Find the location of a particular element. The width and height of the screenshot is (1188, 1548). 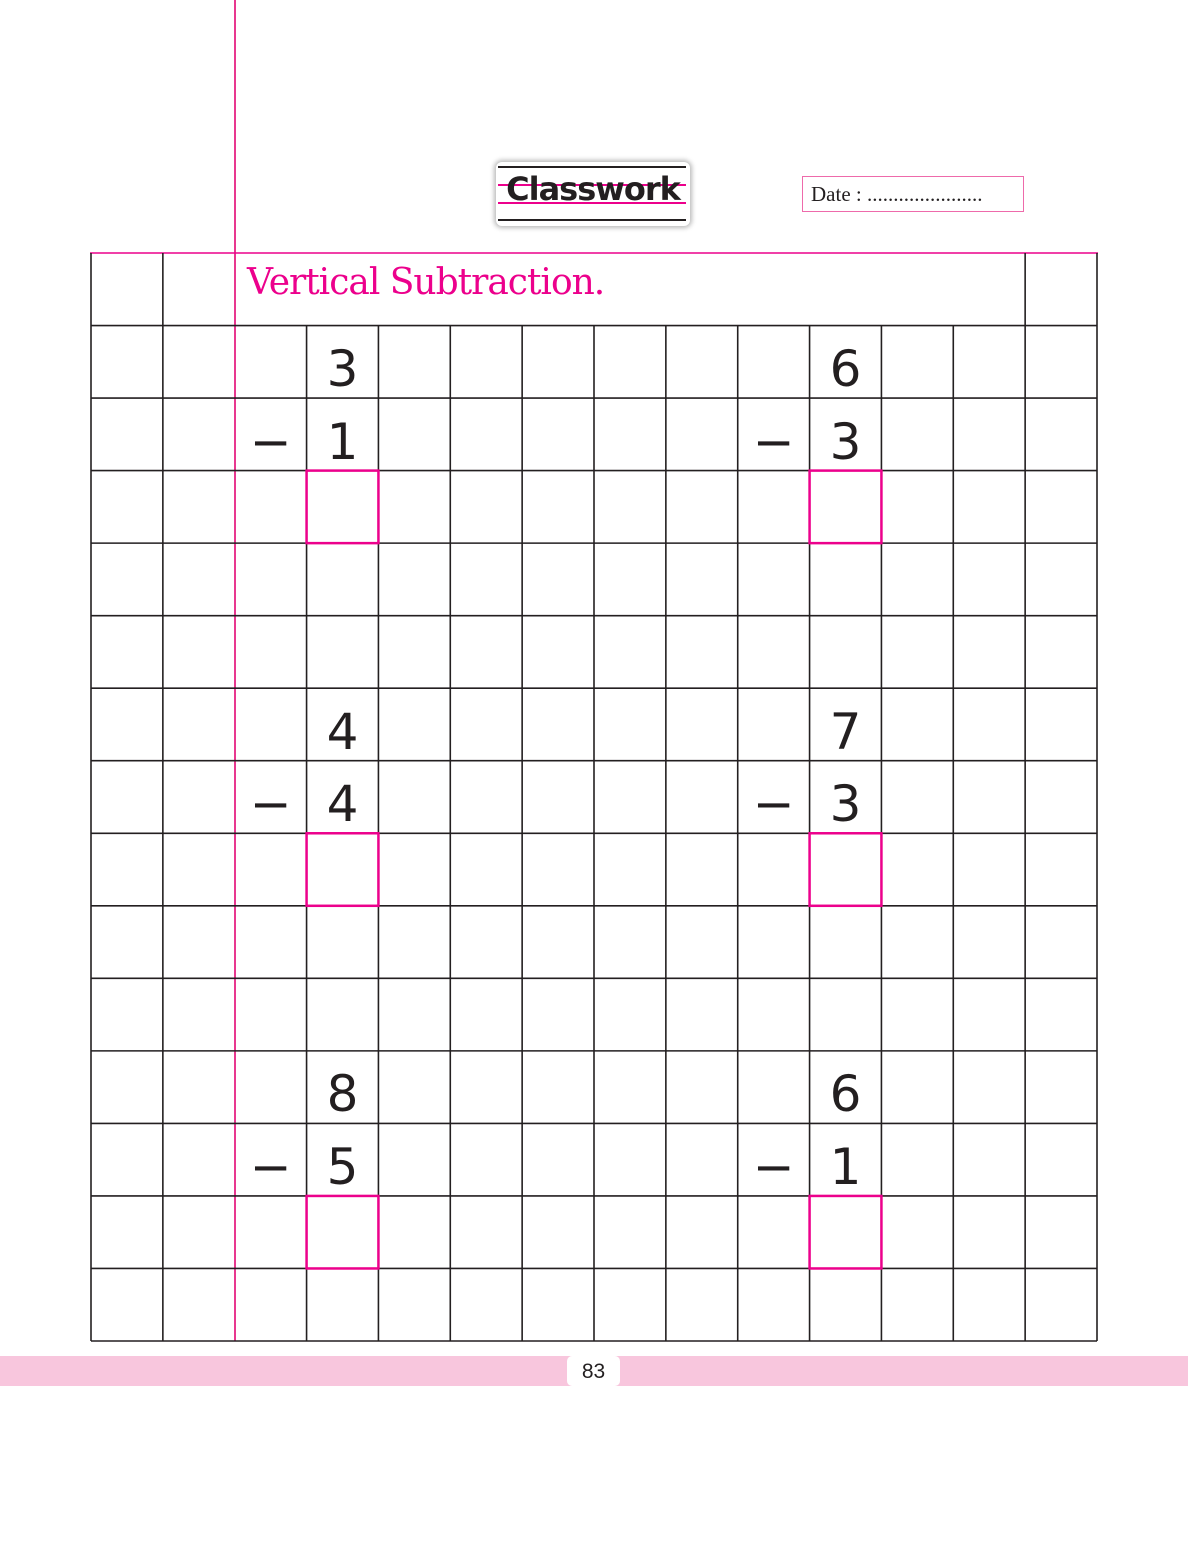

margin-line is located at coordinates (235, 670).